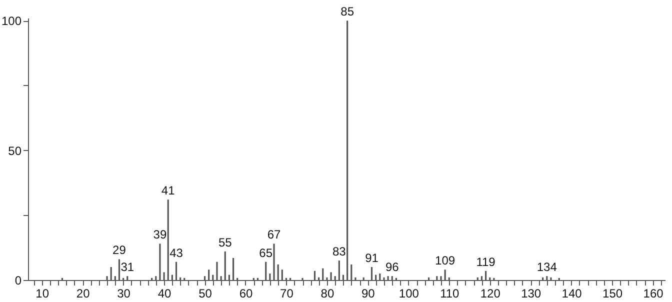 Image resolution: width=672 pixels, height=302 pixels. Describe the element at coordinates (15, 151) in the screenshot. I see `y-tick-label: 50` at that location.